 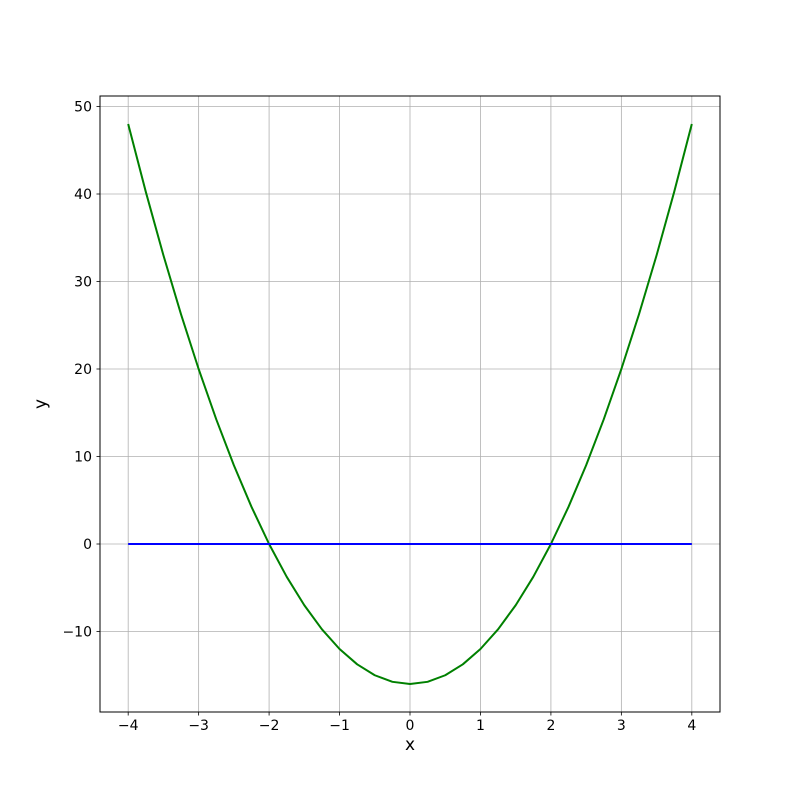 I want to click on y-axis-label: y, so click(x=41, y=404).